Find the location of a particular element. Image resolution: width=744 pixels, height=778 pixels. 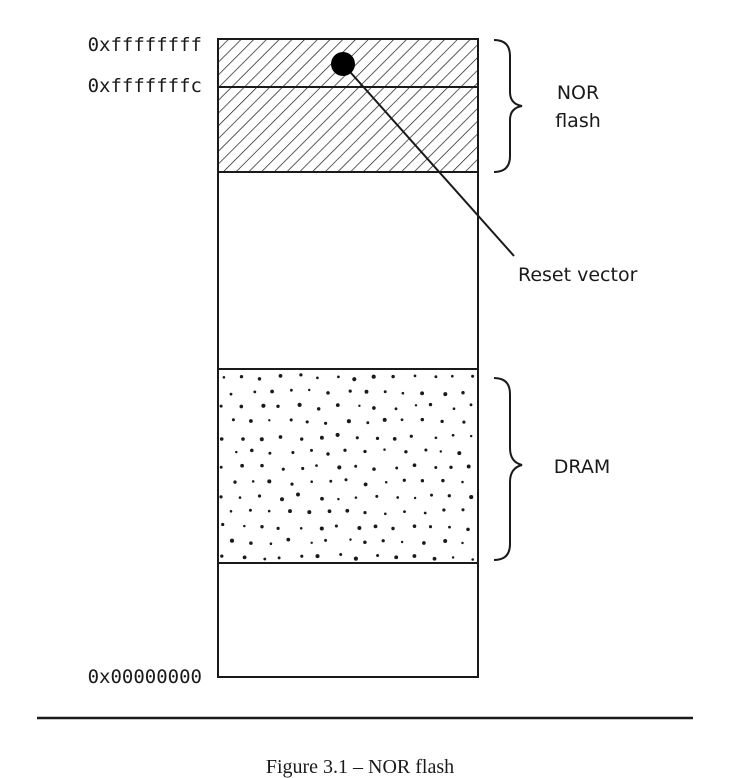

dram-region is located at coordinates (348, 466).